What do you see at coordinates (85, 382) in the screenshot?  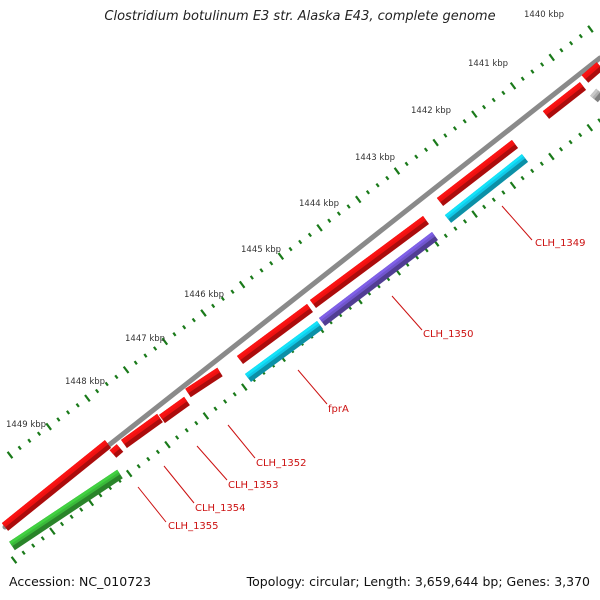 I see `ruler-label: 1448 kbp` at bounding box center [85, 382].